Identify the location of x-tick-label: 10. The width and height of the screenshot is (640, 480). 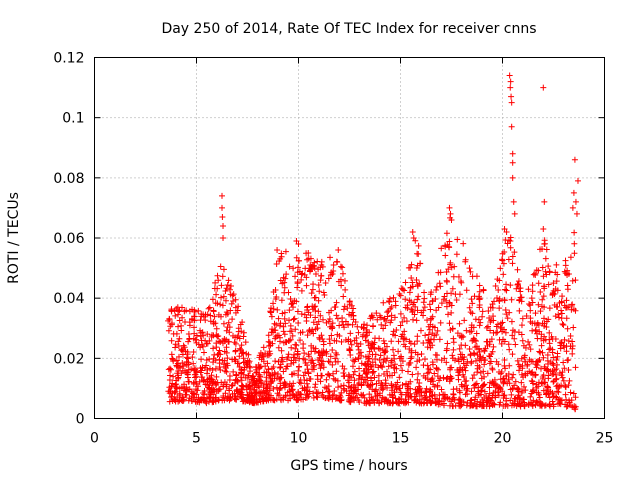
(299, 439).